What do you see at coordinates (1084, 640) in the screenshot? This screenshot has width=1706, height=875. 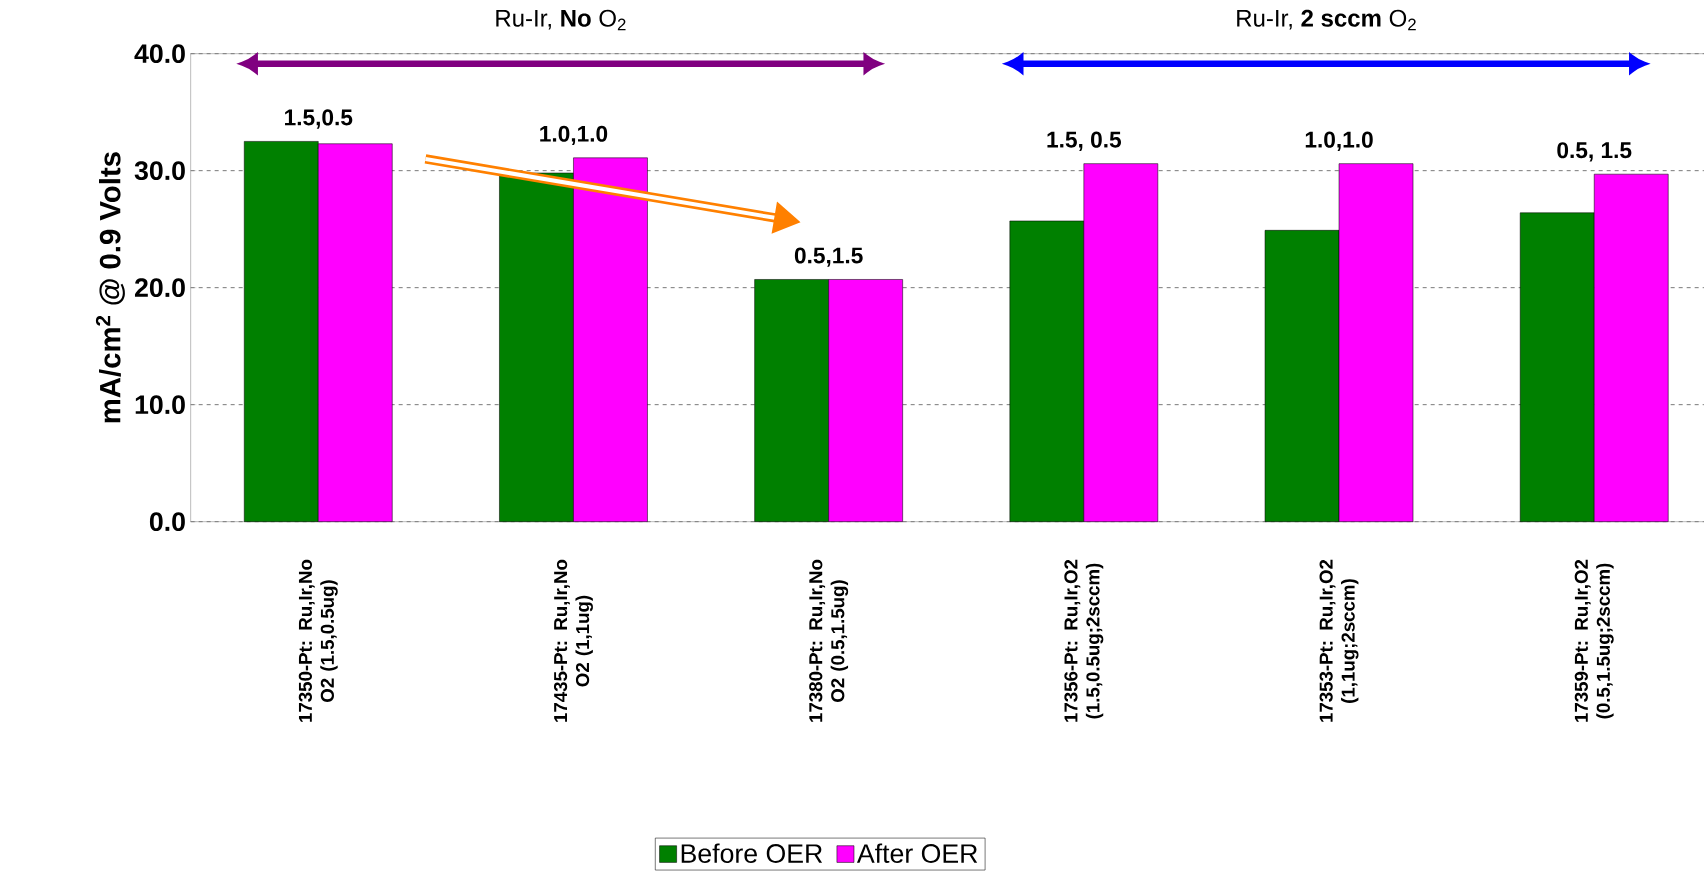 I see `x-tick-label: 17356-Pt: Ru,Ir,O2 (1.5,0.5ug;2sccm)` at bounding box center [1084, 640].